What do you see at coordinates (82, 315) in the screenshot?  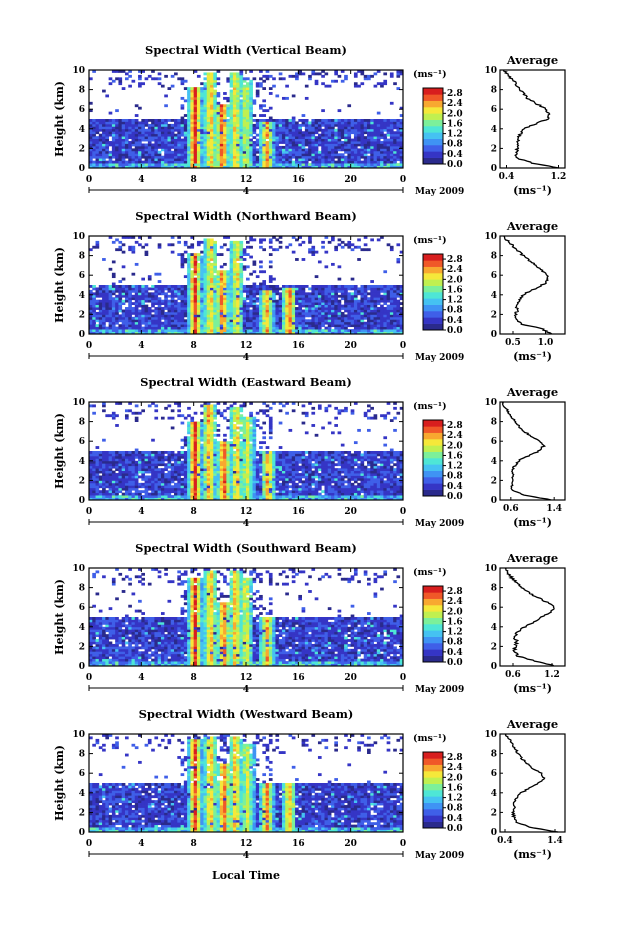 I see `y-tick-label: 2` at bounding box center [82, 315].